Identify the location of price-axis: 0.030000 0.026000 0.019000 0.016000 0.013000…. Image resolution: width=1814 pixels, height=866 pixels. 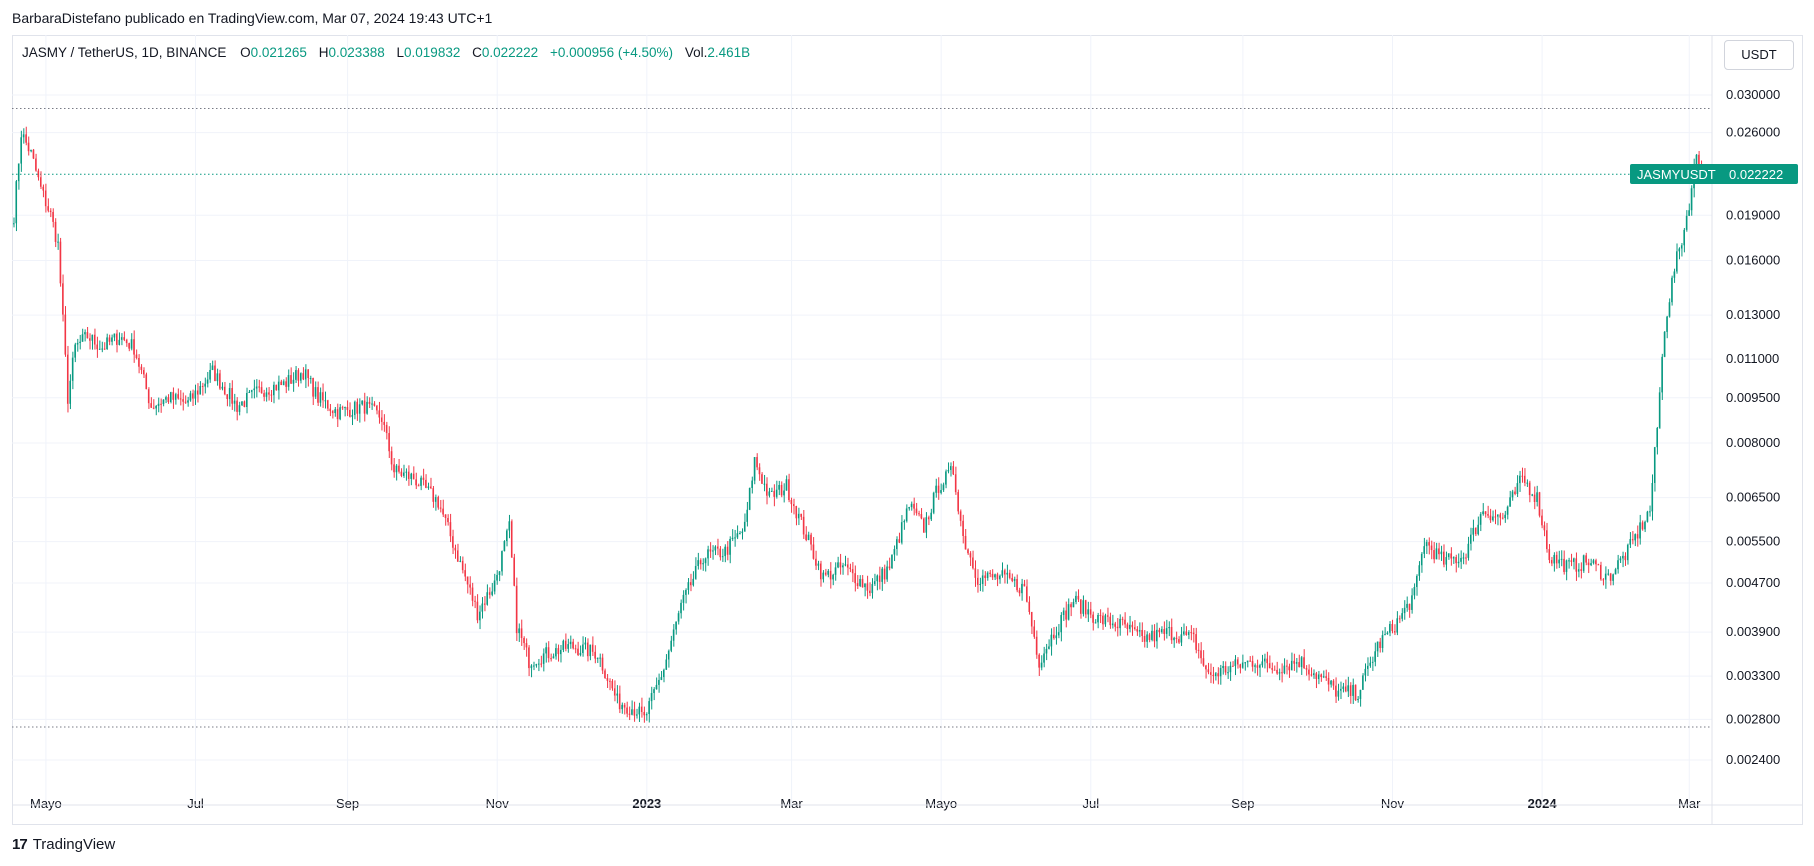
(1745, 430).